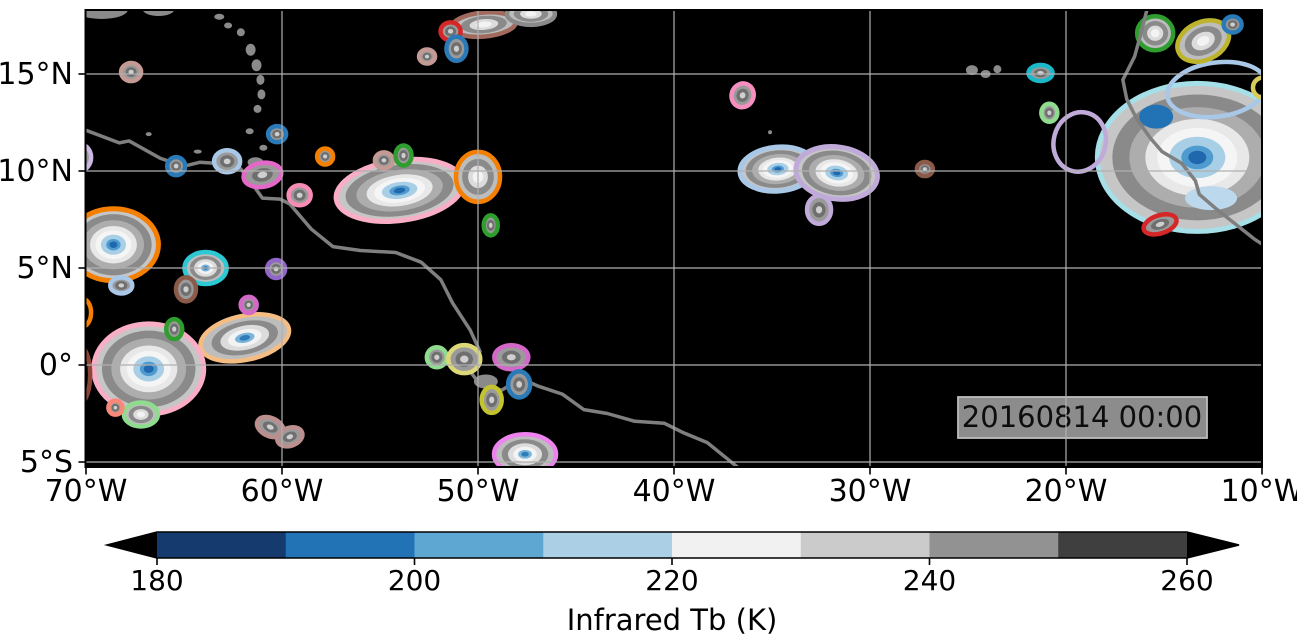 The image size is (1297, 640). What do you see at coordinates (46, 462) in the screenshot?
I see `y-tick-label: 5°S` at bounding box center [46, 462].